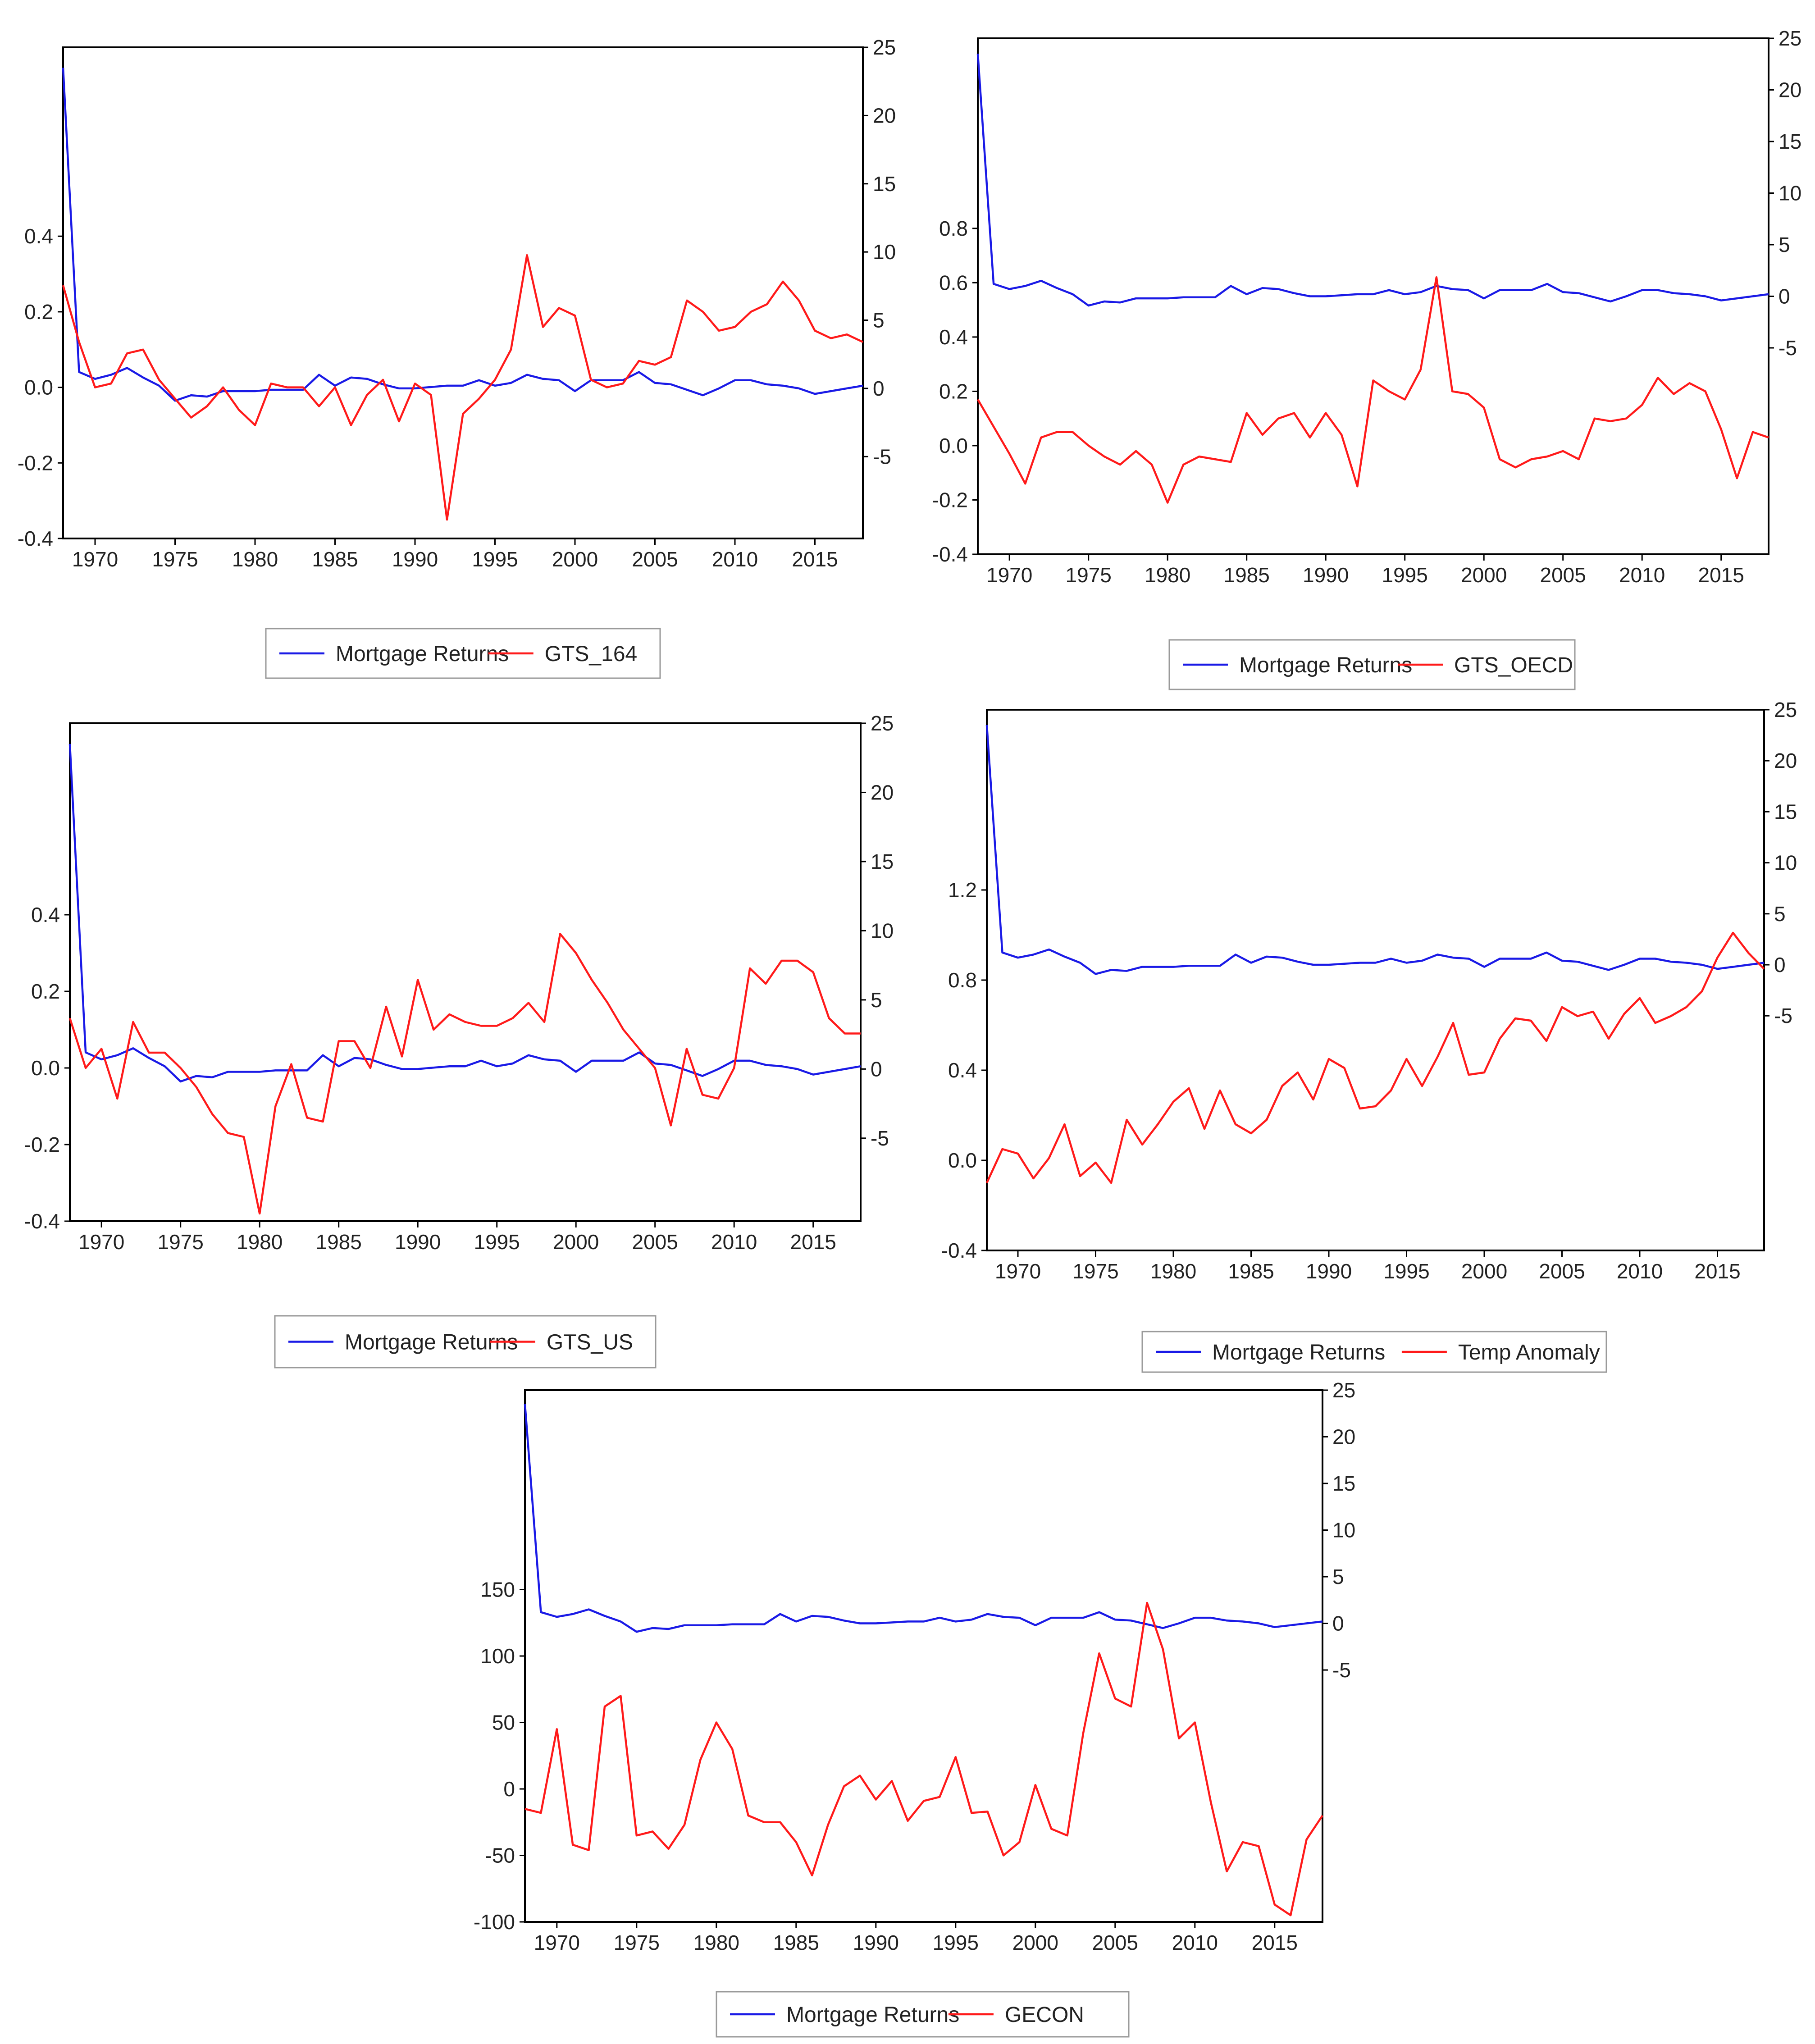 The image size is (1815, 2044). I want to click on legend-label: GECON, so click(1044, 2015).